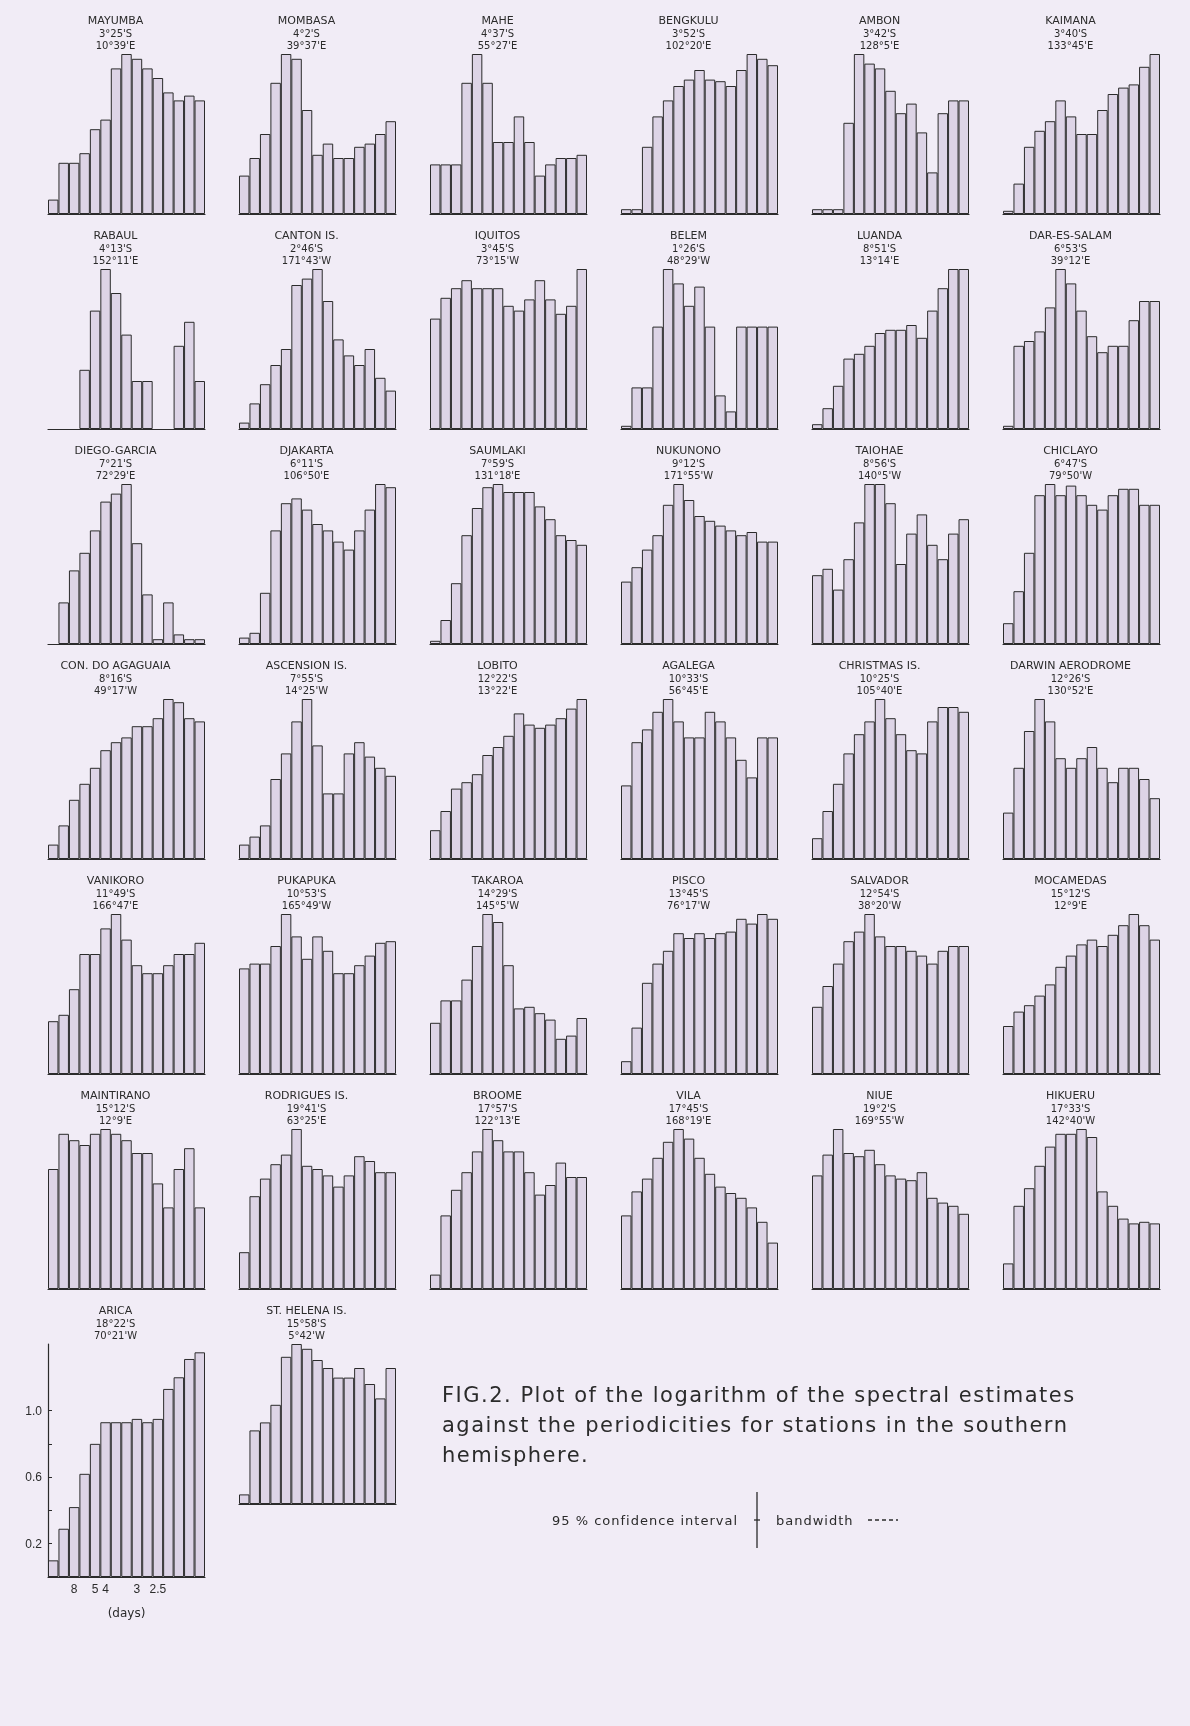 The image size is (1190, 1726). I want to click on chart-title: MOCAMEDAS, so click(1070, 880).